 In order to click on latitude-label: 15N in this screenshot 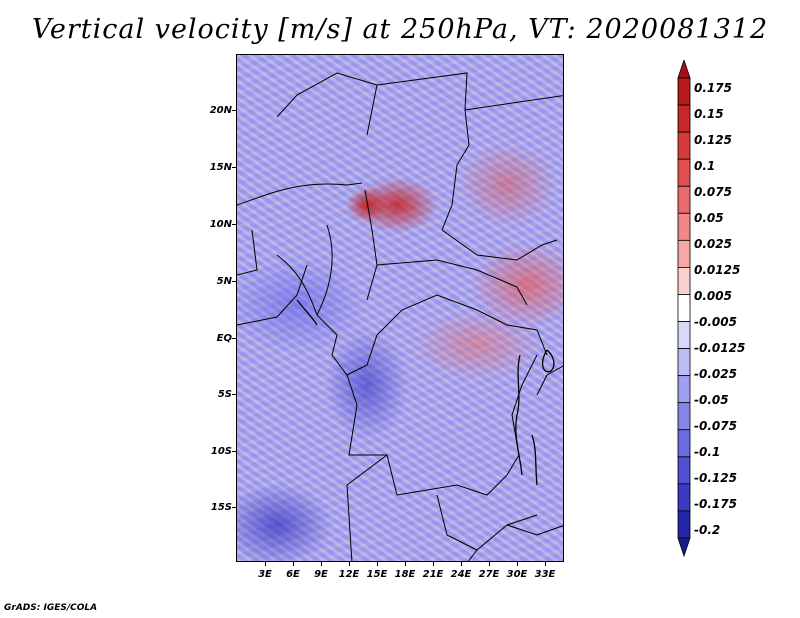, I will do `click(220, 167)`.